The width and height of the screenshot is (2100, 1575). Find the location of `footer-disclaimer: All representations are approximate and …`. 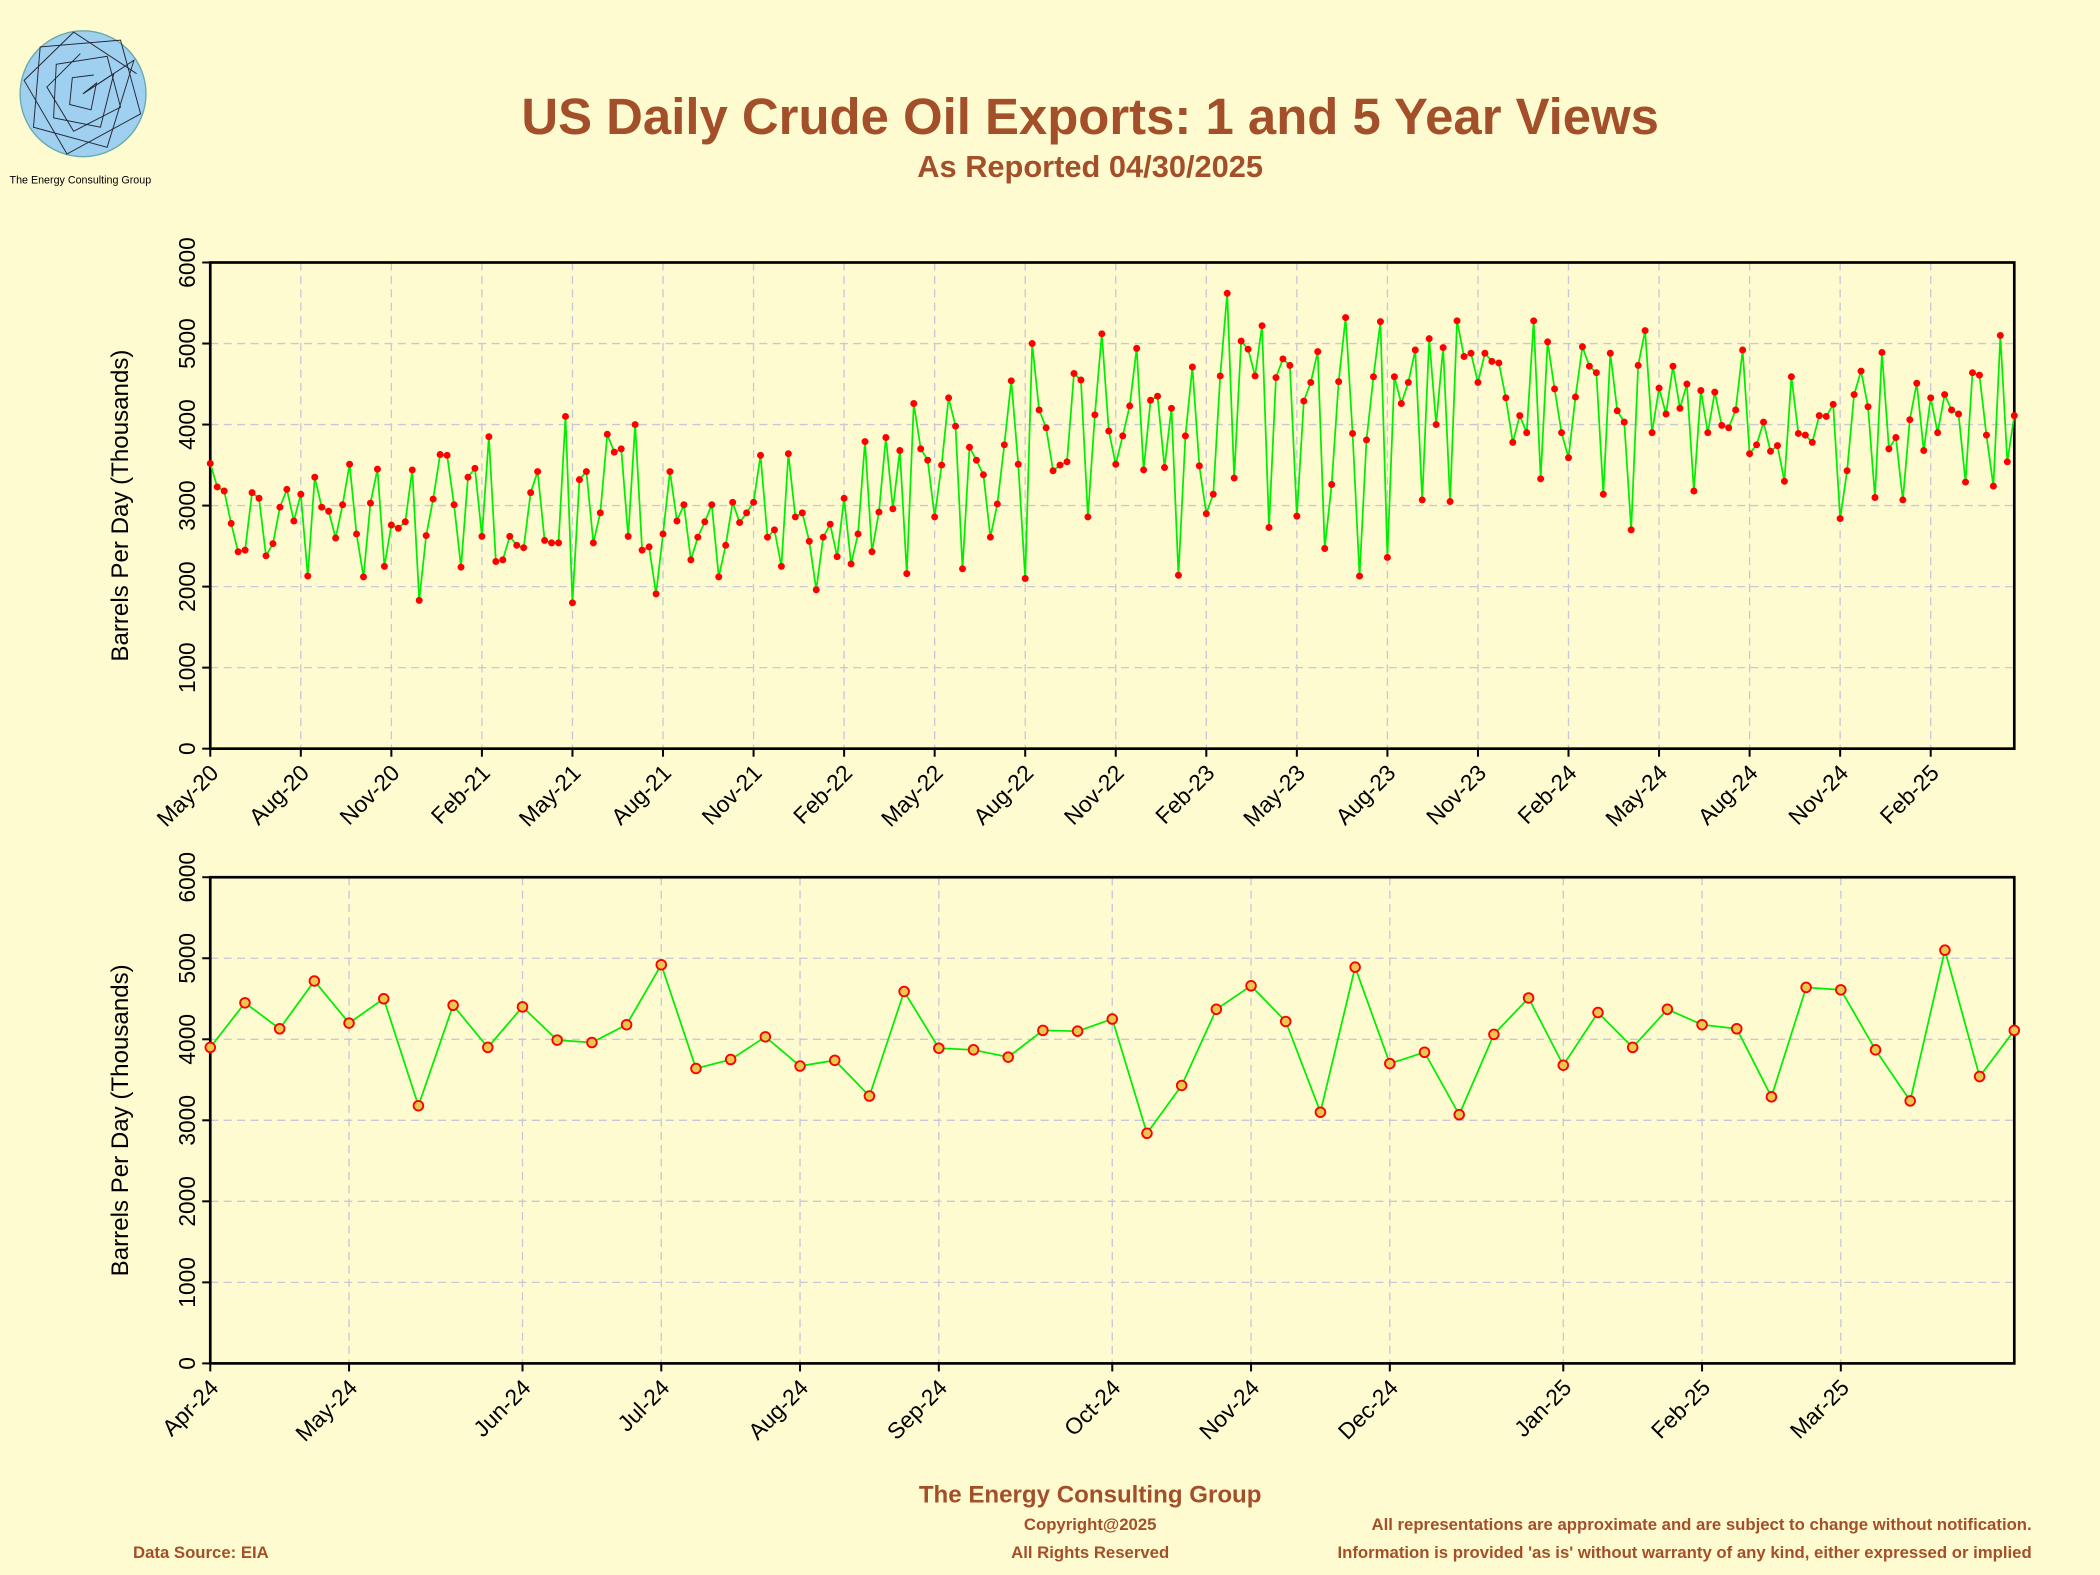

footer-disclaimer: All representations are approximate and … is located at coordinates (1701, 1524).